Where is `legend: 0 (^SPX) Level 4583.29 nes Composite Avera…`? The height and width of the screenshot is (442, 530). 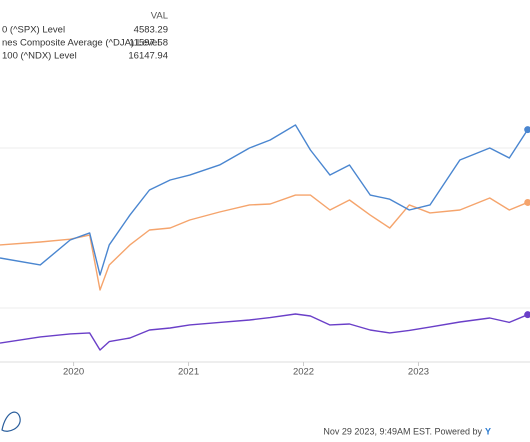 legend: 0 (^SPX) Level 4583.29 nes Composite Avera… is located at coordinates (85, 43).